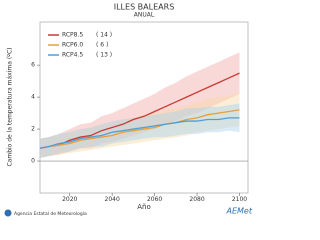 The height and width of the screenshot is (240, 320). Describe the element at coordinates (144, 15) in the screenshot. I see `chart-subtitle: ANUAL` at that location.